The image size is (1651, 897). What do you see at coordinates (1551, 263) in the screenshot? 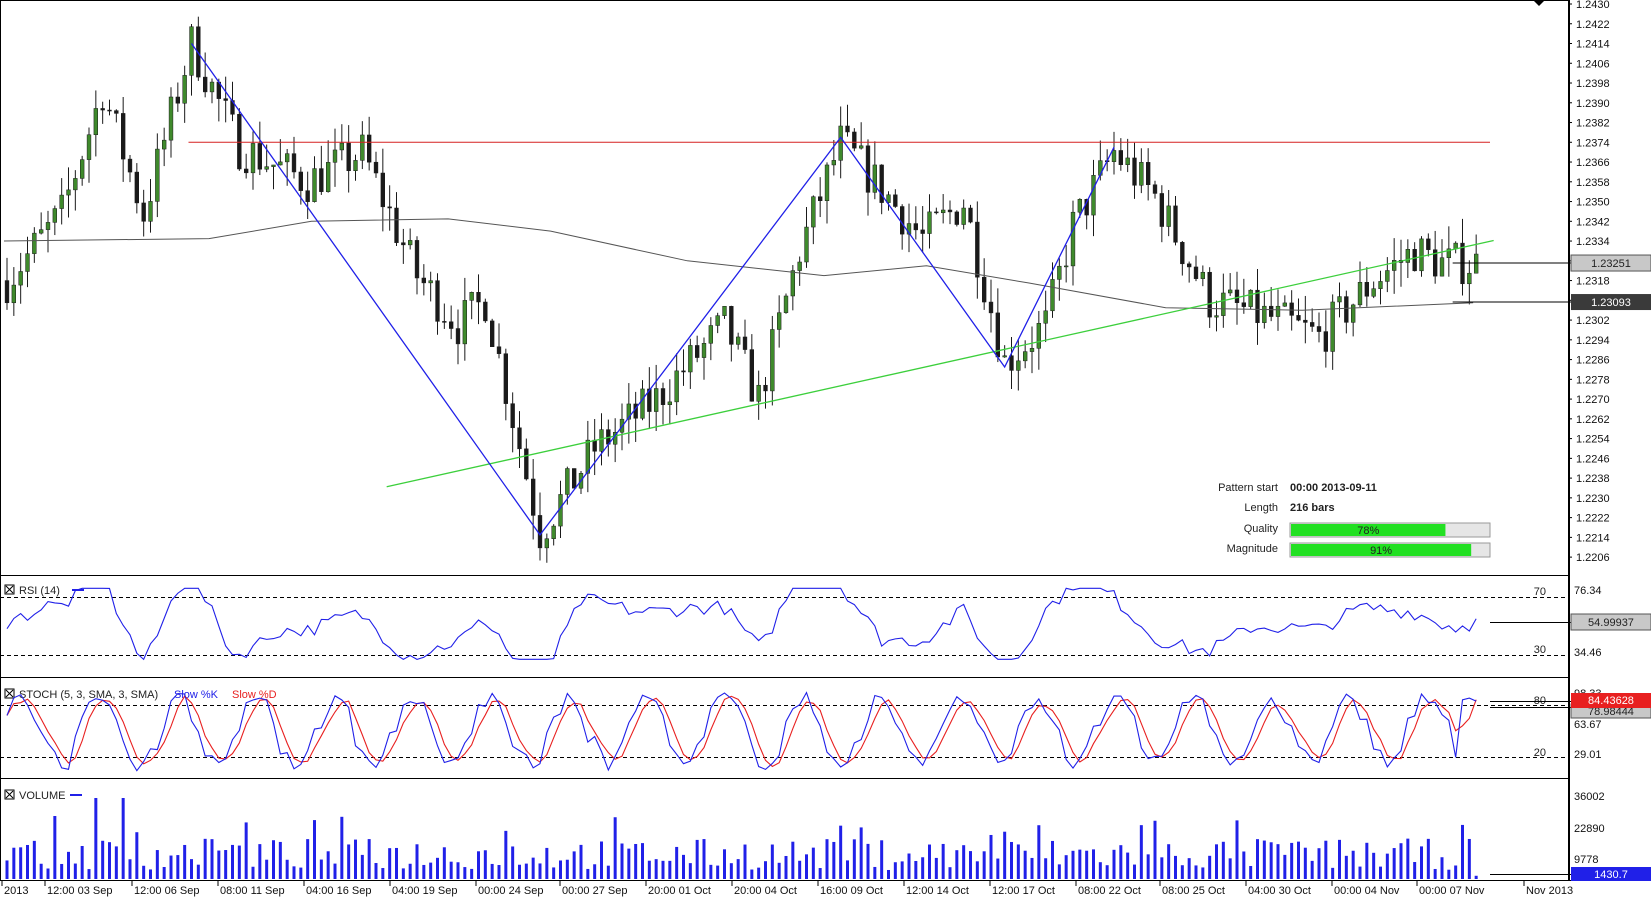
I see `current-price-tag: 1.23251` at bounding box center [1551, 263].